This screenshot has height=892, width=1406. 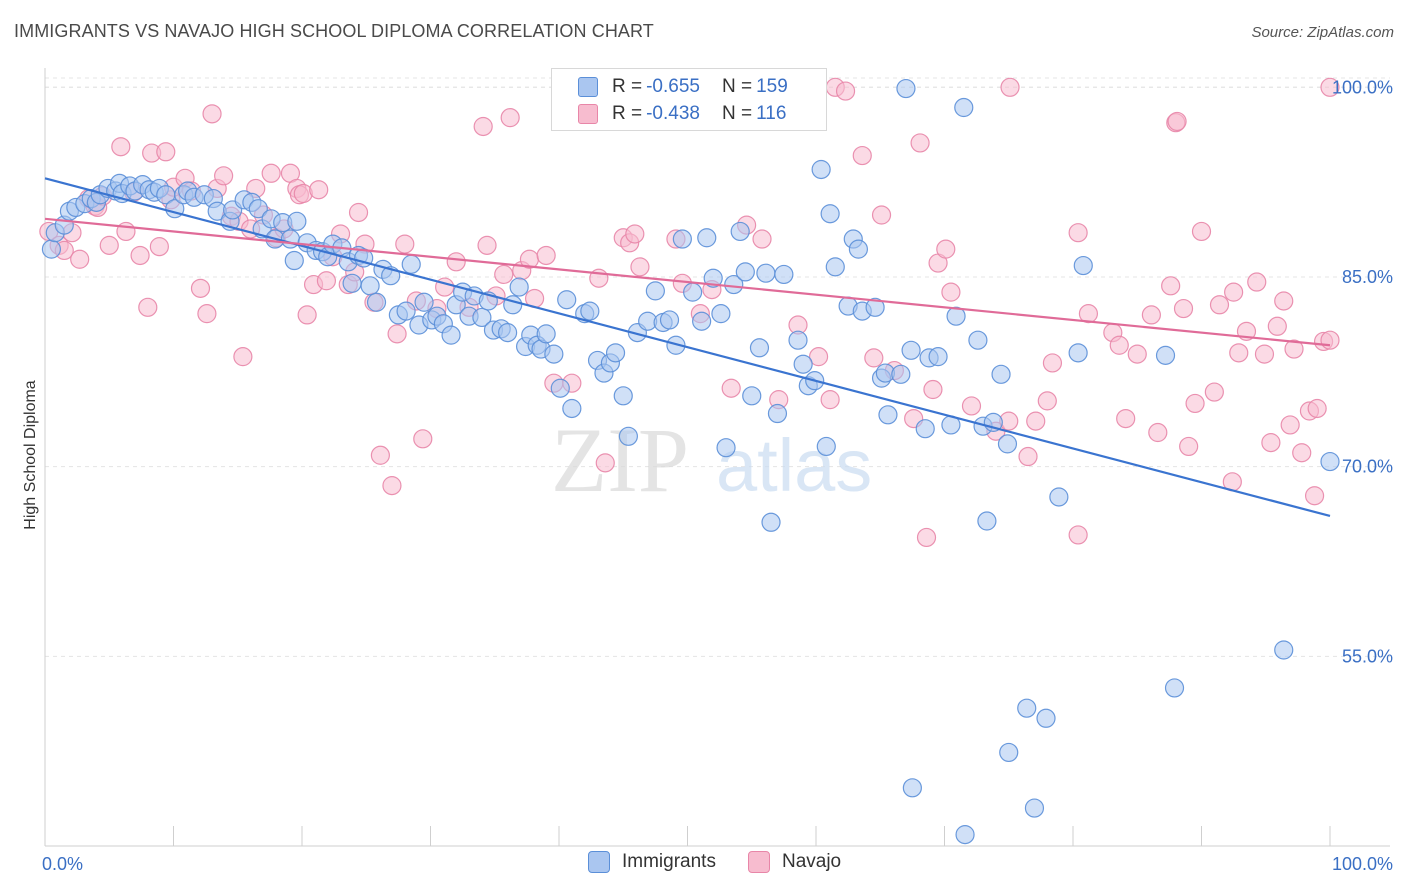 What do you see at coordinates (1367, 277) in the screenshot?
I see `y-tick-label: 85.0%` at bounding box center [1367, 277].